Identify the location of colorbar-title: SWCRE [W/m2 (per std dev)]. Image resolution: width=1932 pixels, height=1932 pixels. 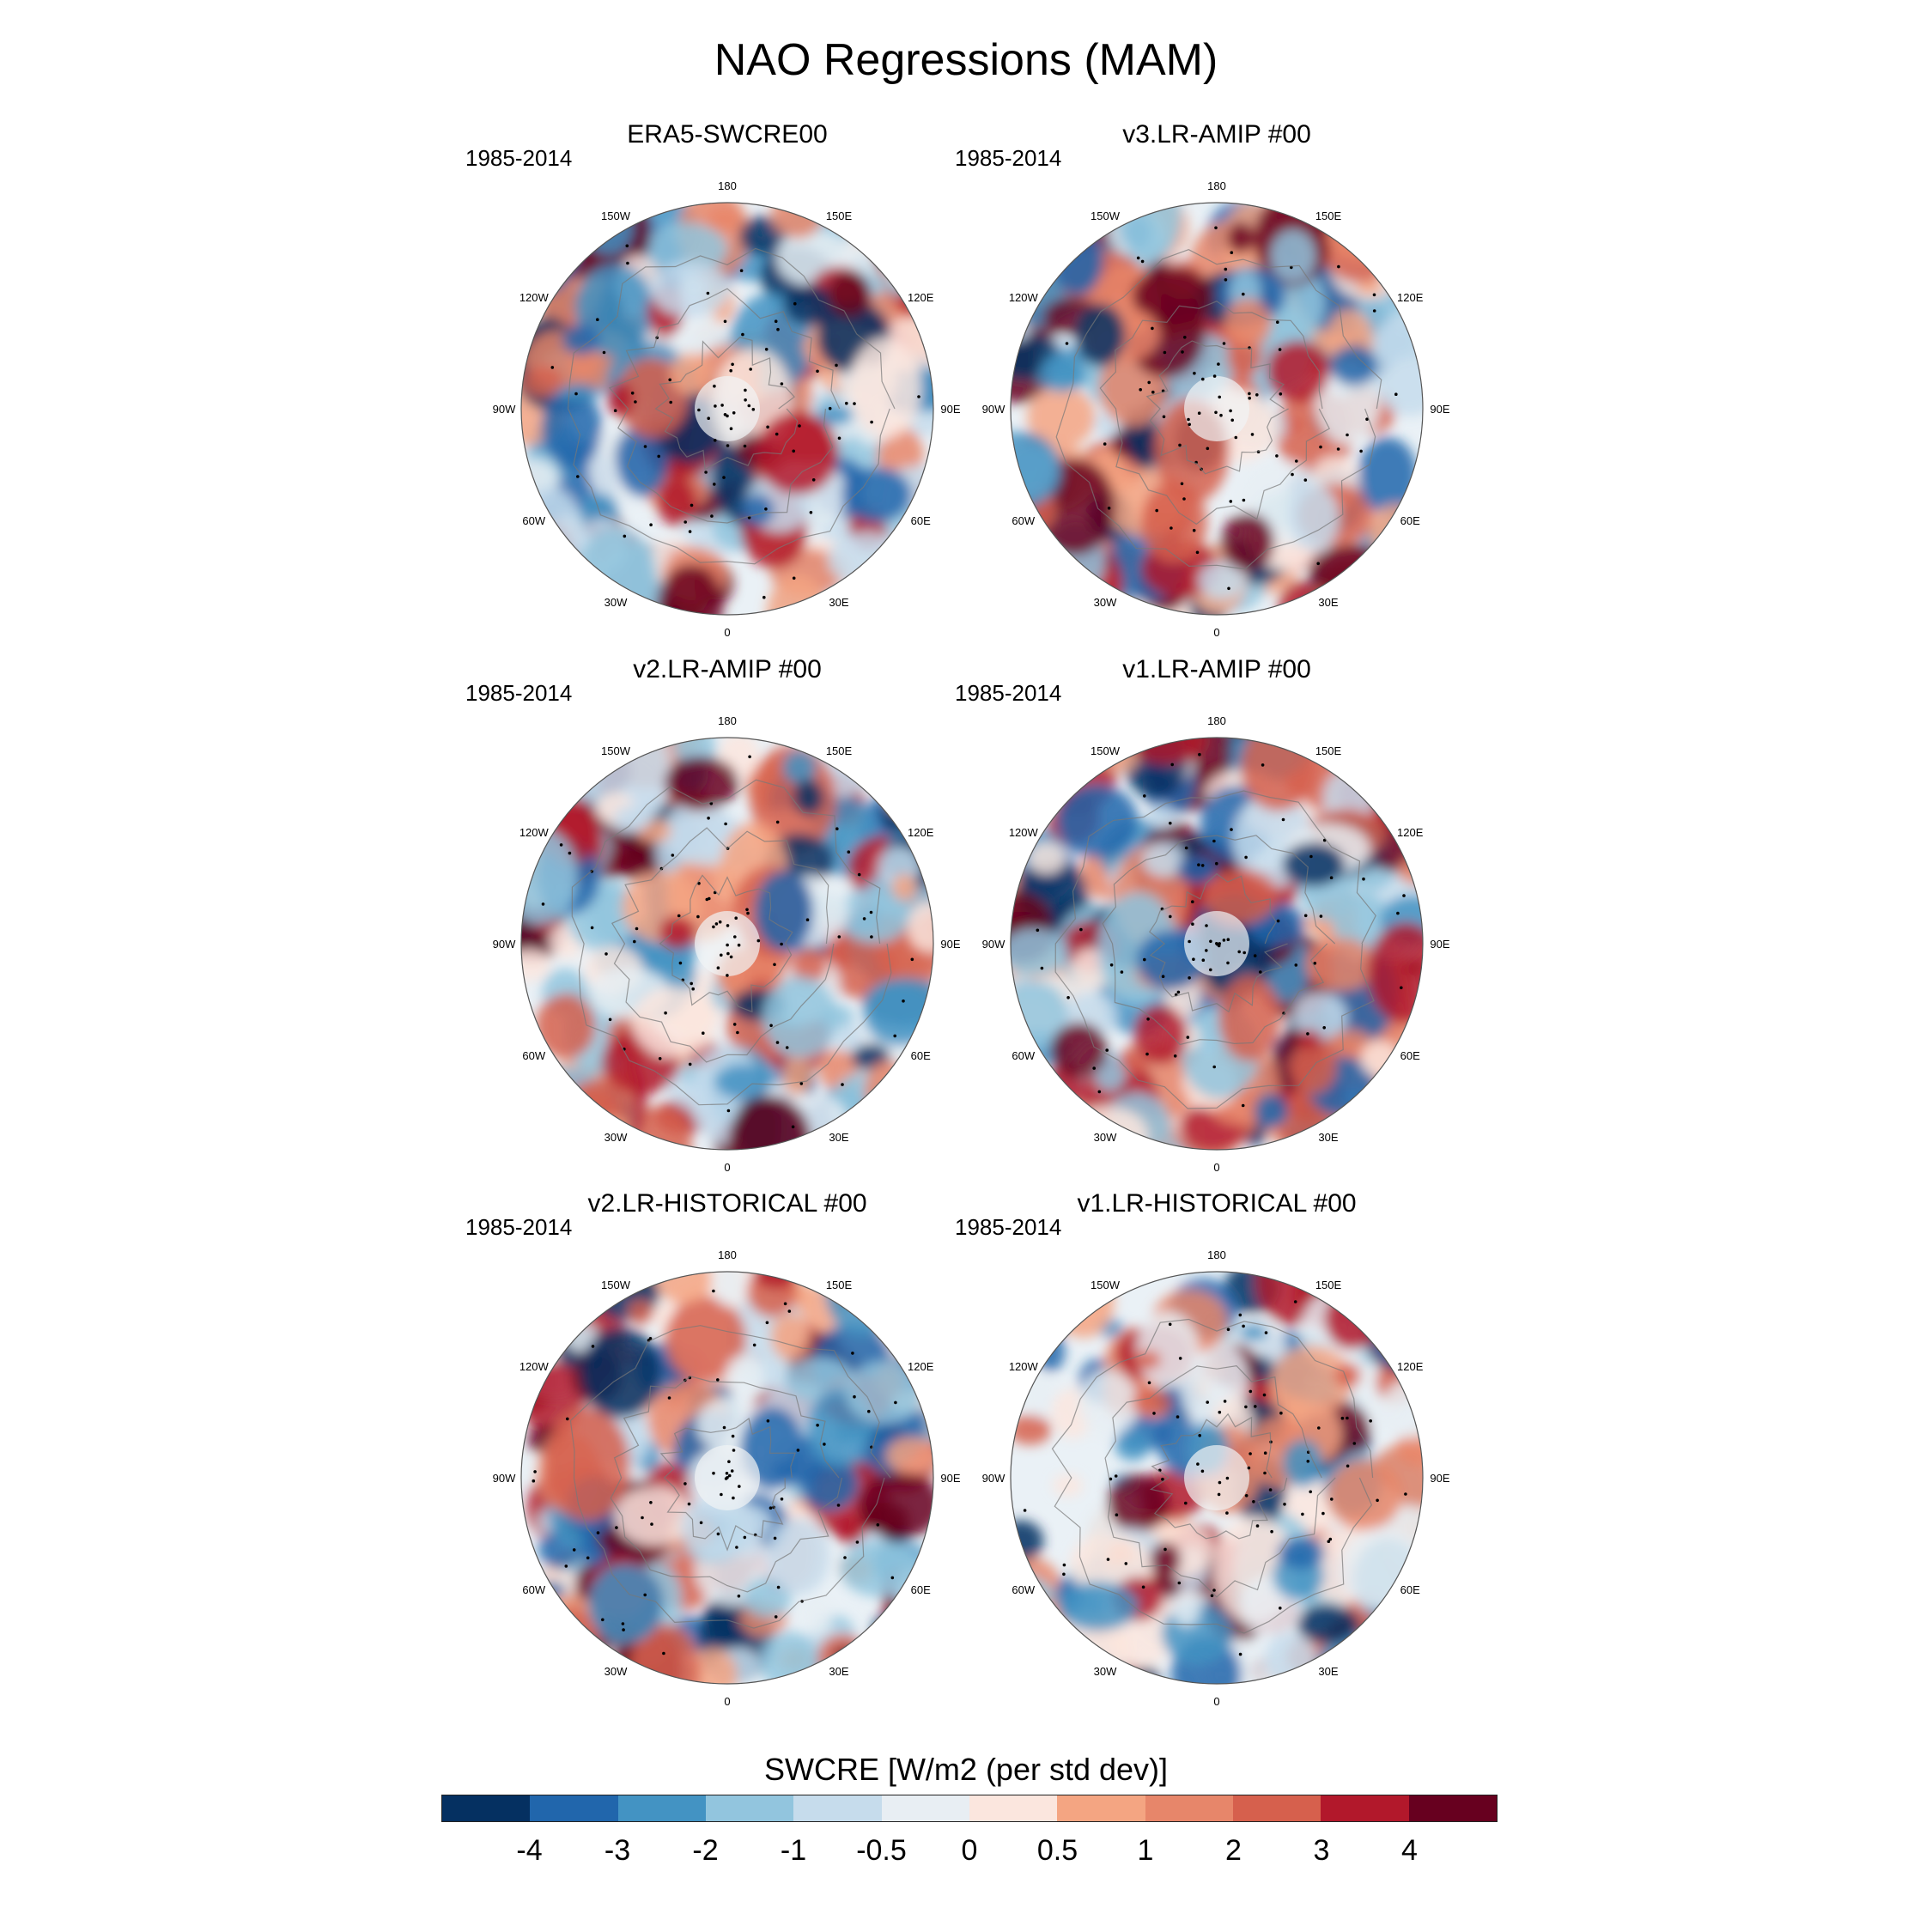
(966, 1770).